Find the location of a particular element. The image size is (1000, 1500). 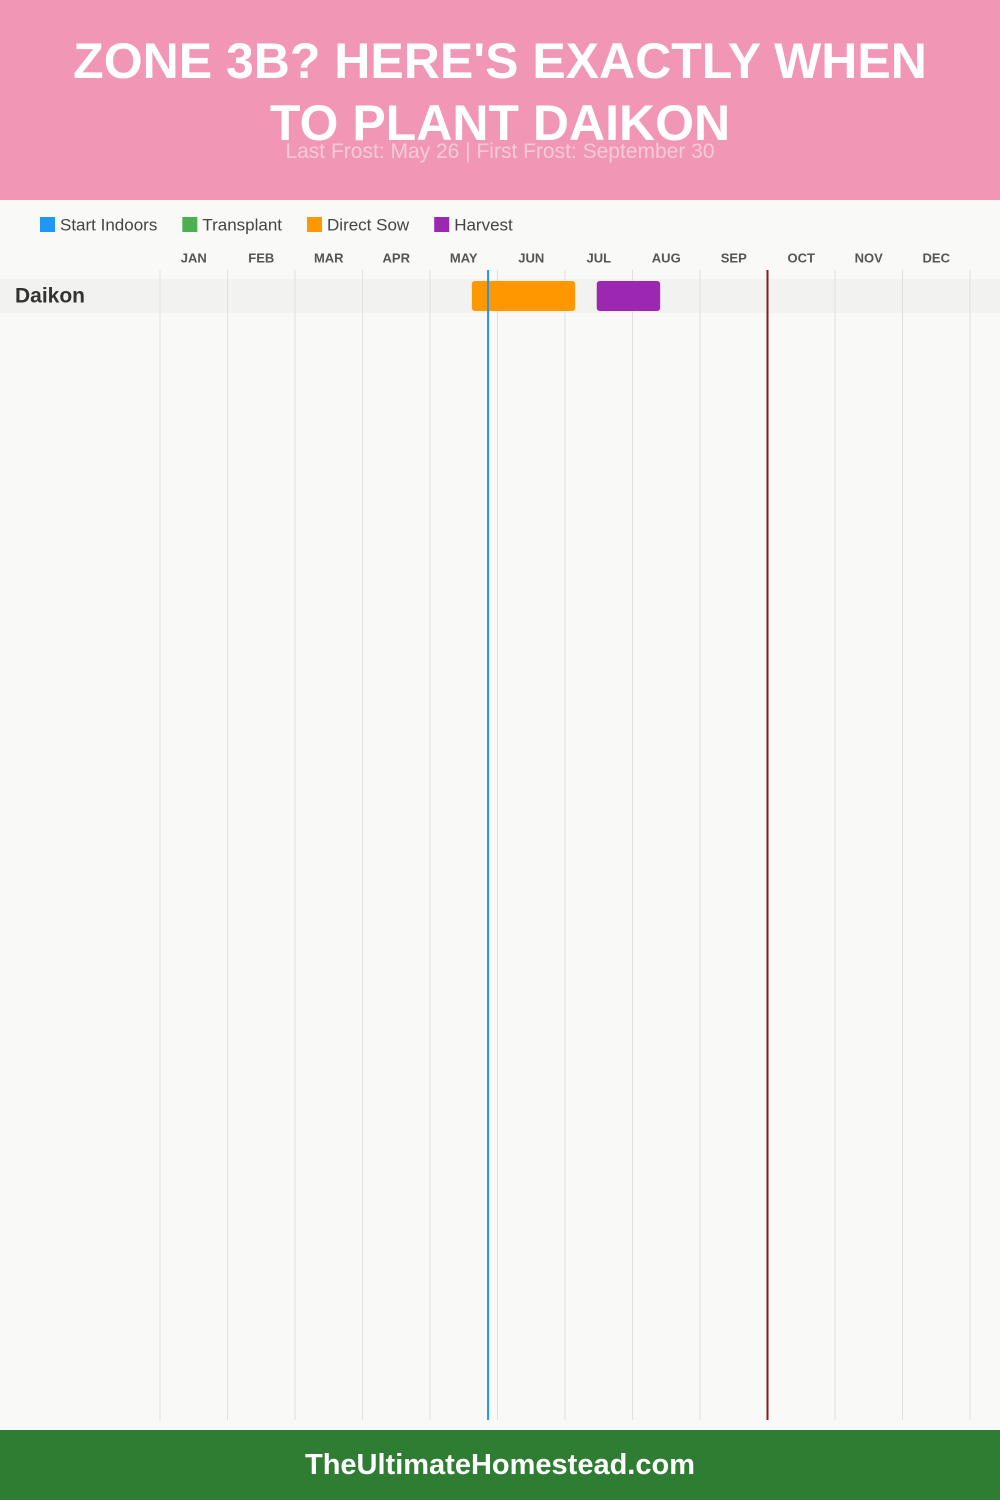

month-label: FEB is located at coordinates (261, 257).